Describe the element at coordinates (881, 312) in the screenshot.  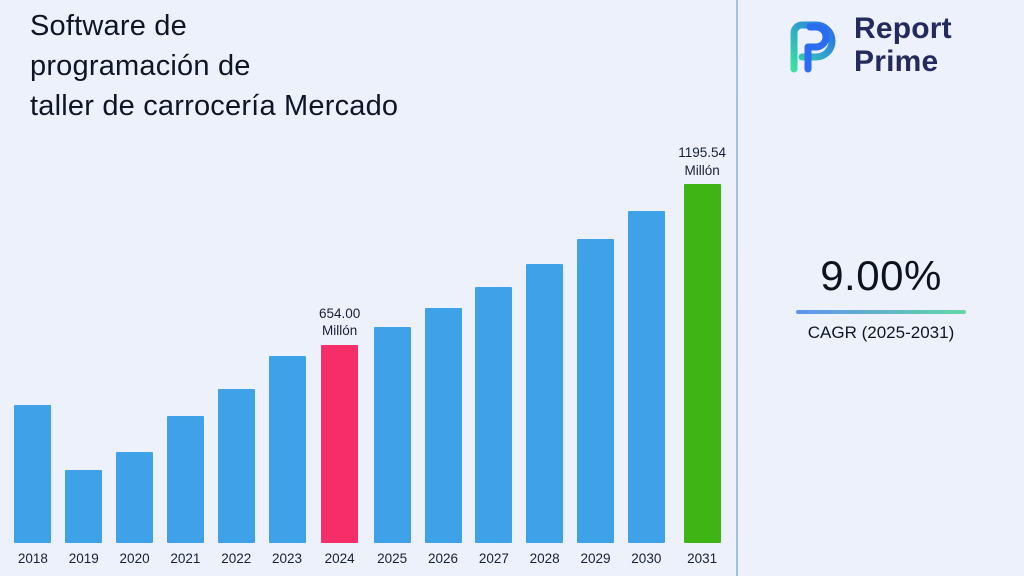
I see `cagr-underline` at that location.